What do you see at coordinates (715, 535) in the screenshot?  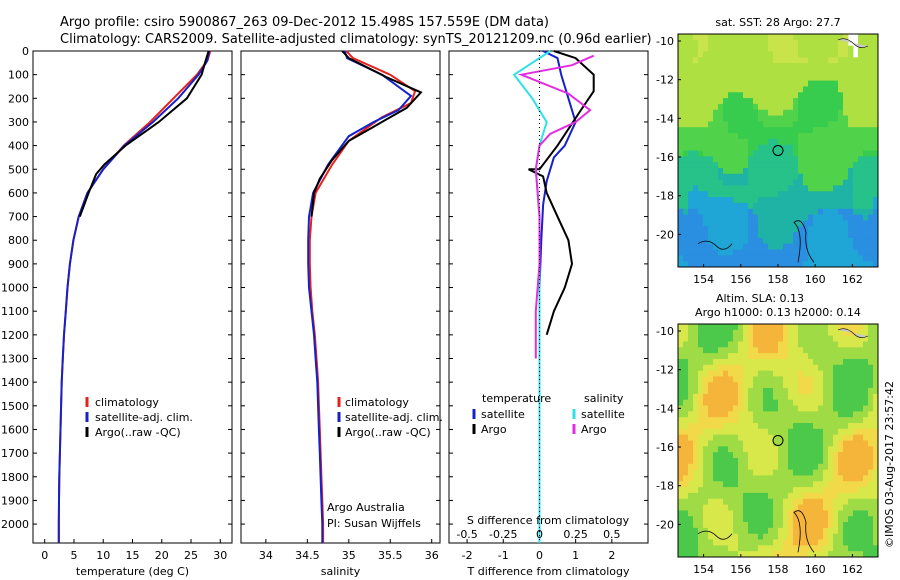 I see `coastline` at bounding box center [715, 535].